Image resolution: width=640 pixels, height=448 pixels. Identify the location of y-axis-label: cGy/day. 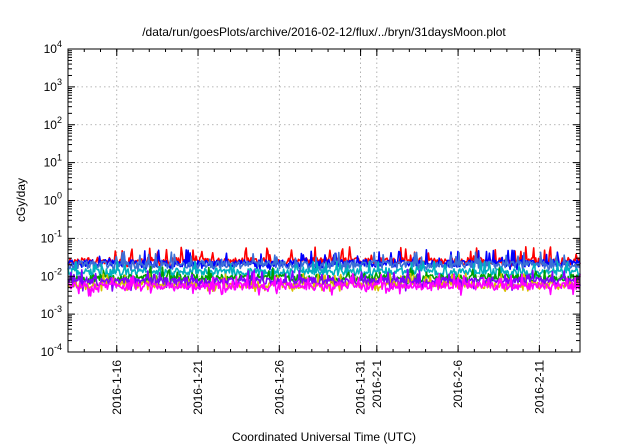
(21, 200).